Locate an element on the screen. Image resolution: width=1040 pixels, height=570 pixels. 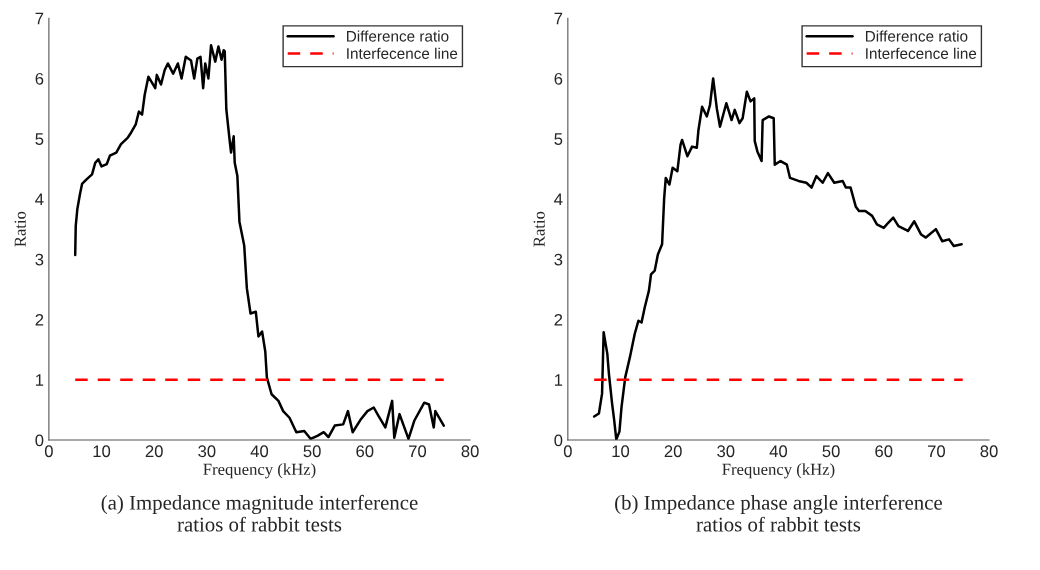
text: (a) Impedance magnitude interference ratios of rabbit tests is located at coordinates (259, 513).